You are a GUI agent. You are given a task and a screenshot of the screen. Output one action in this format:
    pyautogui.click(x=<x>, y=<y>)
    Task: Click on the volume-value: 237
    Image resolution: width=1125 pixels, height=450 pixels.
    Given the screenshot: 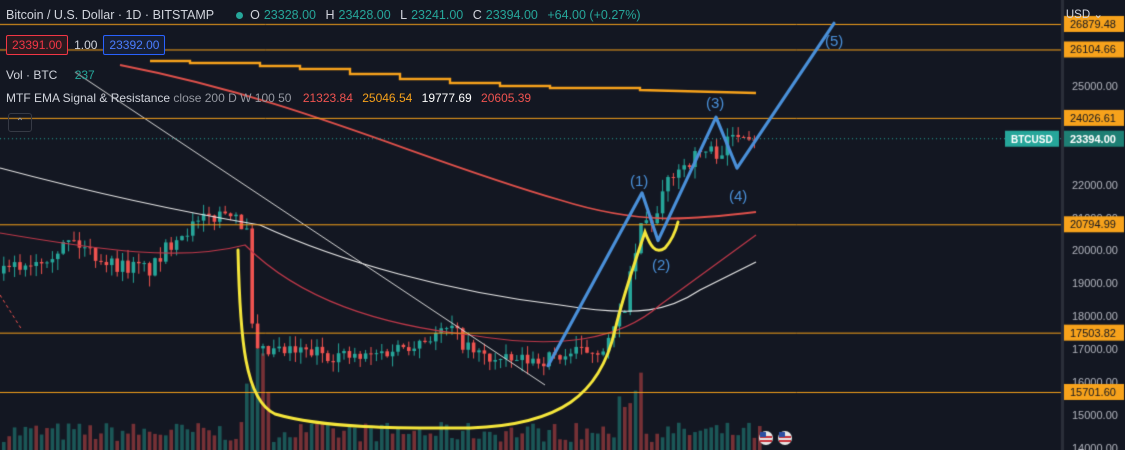 What is the action you would take?
    pyautogui.click(x=84, y=75)
    